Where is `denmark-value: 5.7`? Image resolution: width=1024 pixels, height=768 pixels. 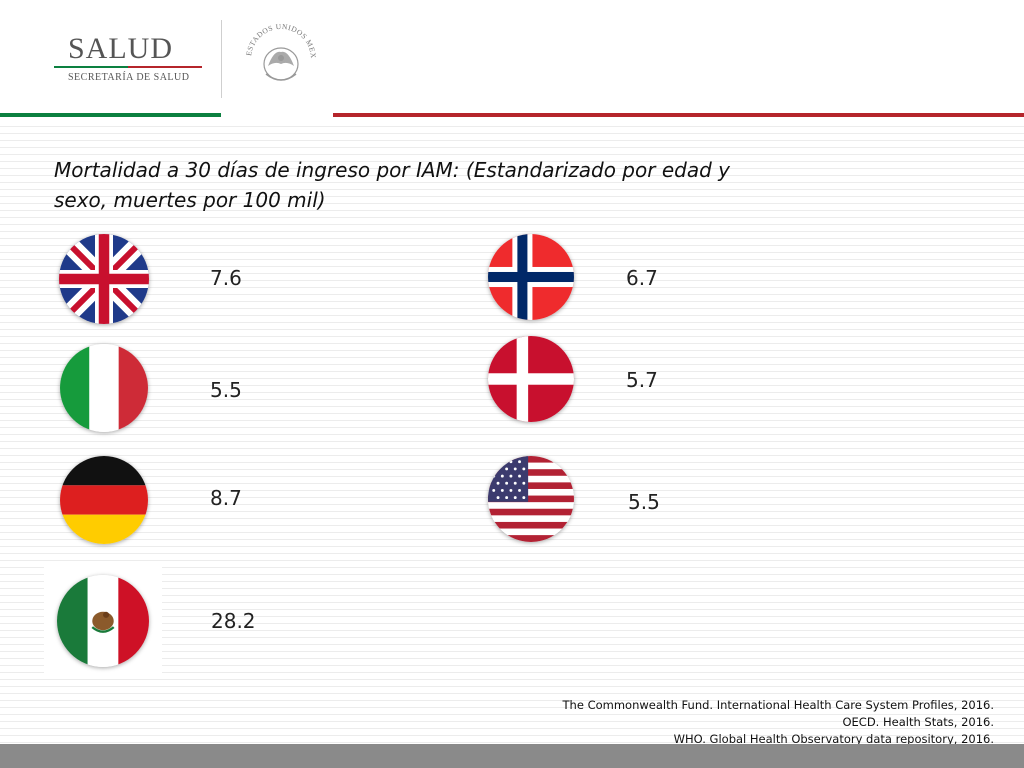 denmark-value: 5.7 is located at coordinates (642, 380).